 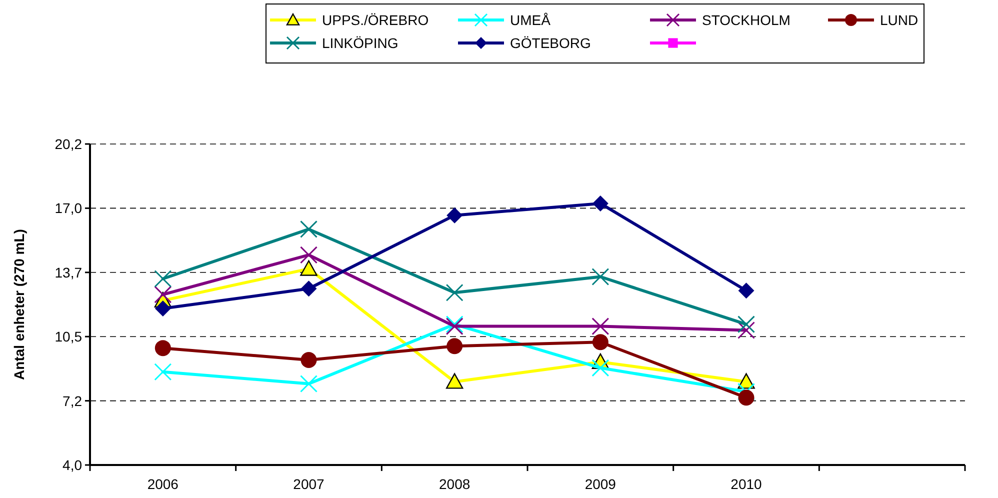 What do you see at coordinates (360, 43) in the screenshot?
I see `legend-label: LINKÖPING` at bounding box center [360, 43].